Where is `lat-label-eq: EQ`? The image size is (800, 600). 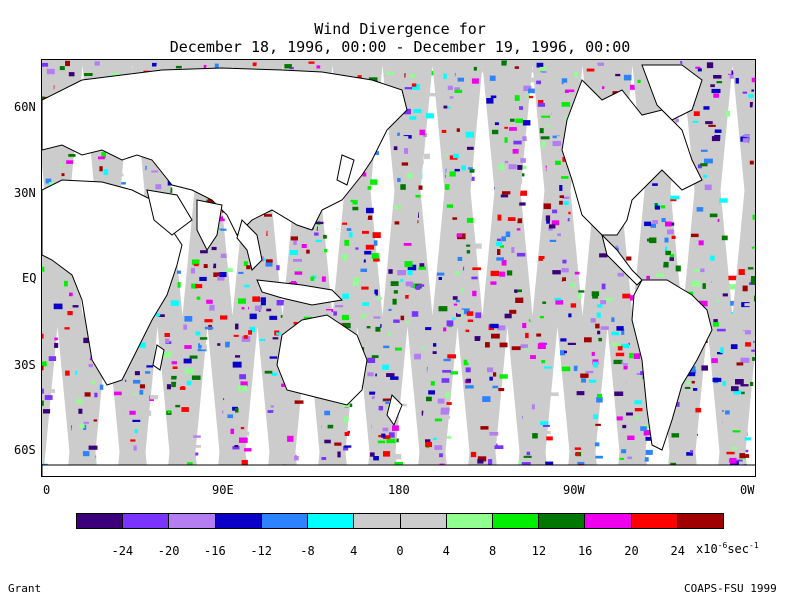 lat-label-eq: EQ is located at coordinates (29, 278).